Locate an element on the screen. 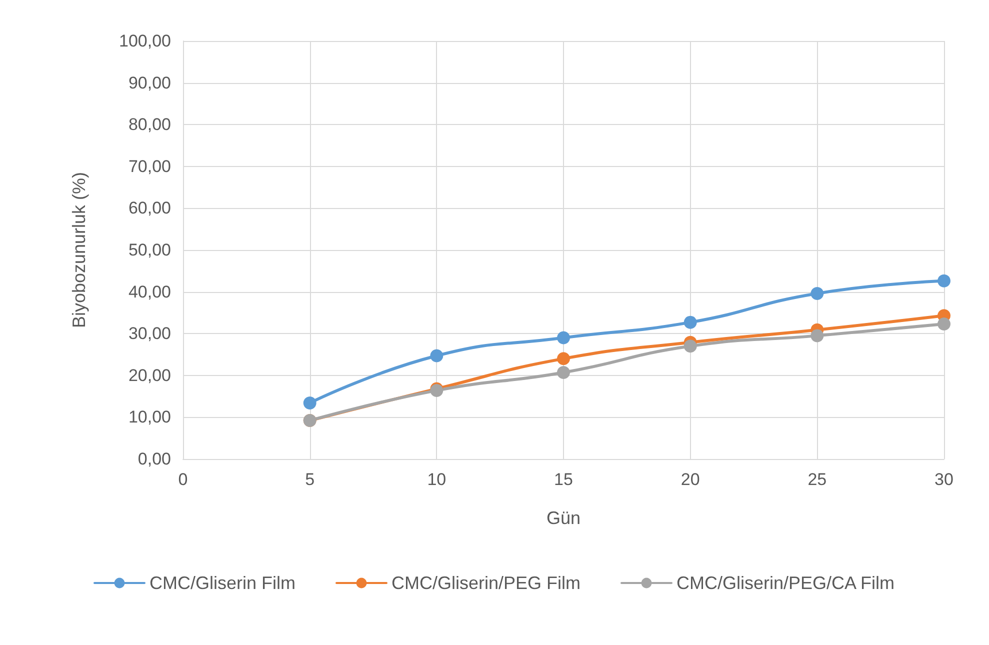  y-tick-label: 60,00 is located at coordinates (149, 208).